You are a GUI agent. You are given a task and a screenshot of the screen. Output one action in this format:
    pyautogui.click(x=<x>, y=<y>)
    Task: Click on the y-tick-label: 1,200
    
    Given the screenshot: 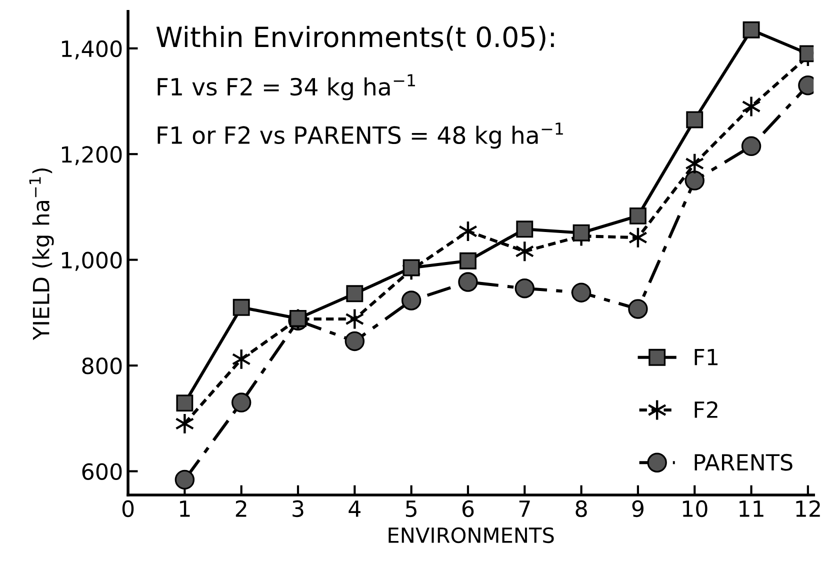 What is the action you would take?
    pyautogui.click(x=92, y=156)
    